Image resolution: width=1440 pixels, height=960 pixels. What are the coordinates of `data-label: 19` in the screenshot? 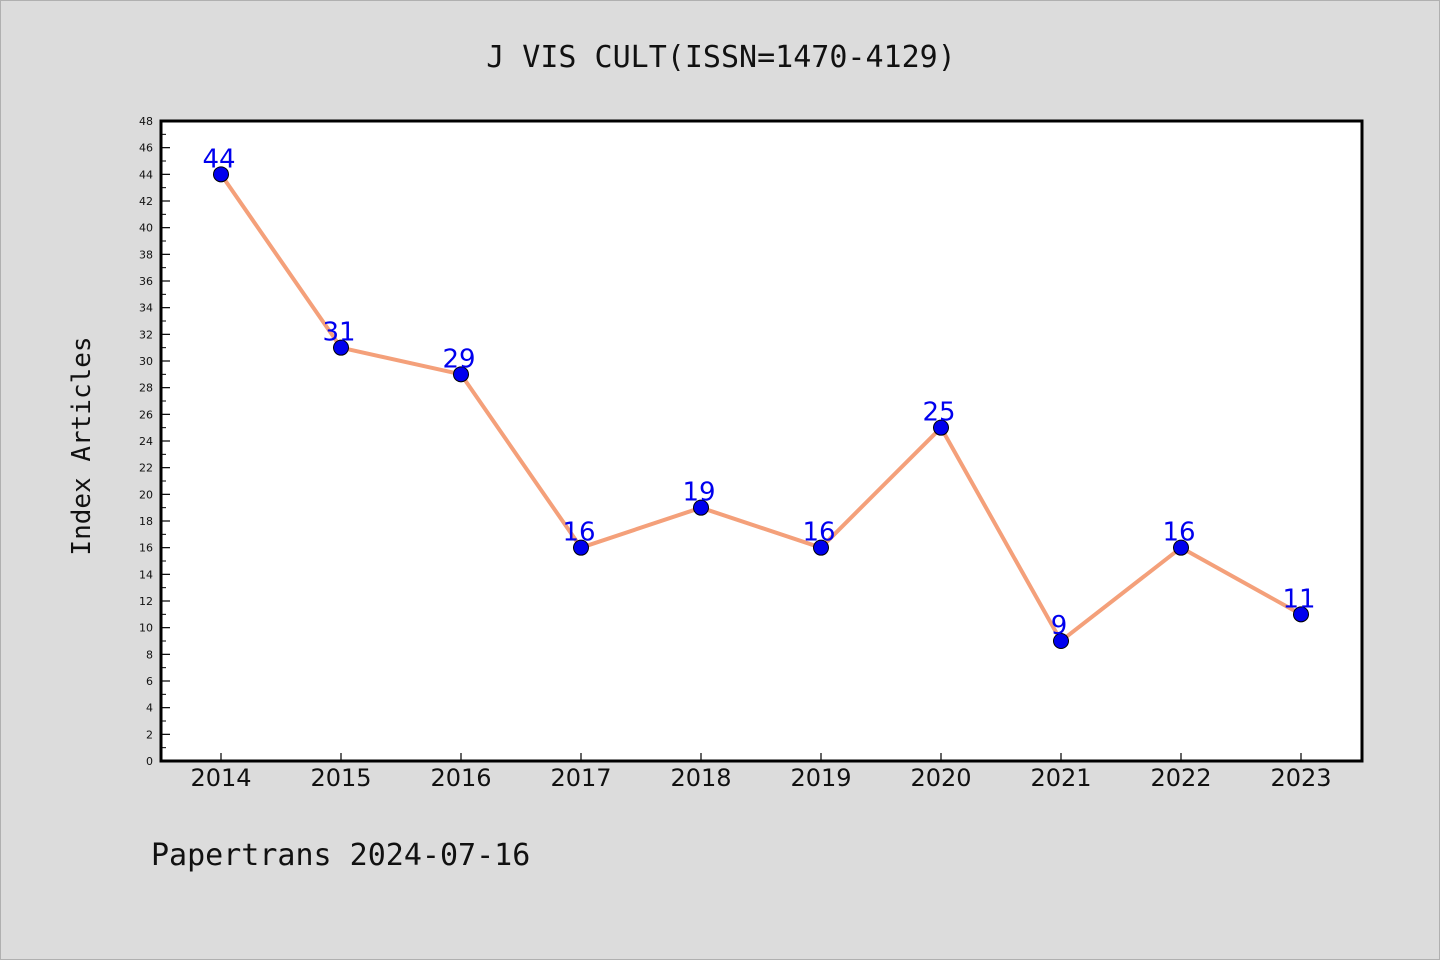 It's located at (698, 493).